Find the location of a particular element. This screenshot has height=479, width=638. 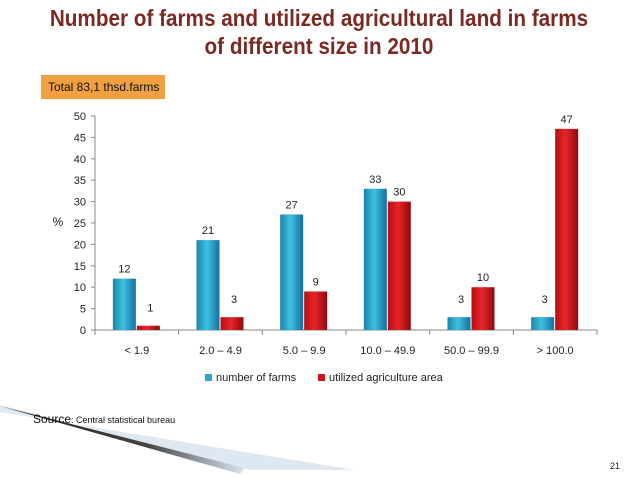

y-tick-label: 45 is located at coordinates (80, 138).